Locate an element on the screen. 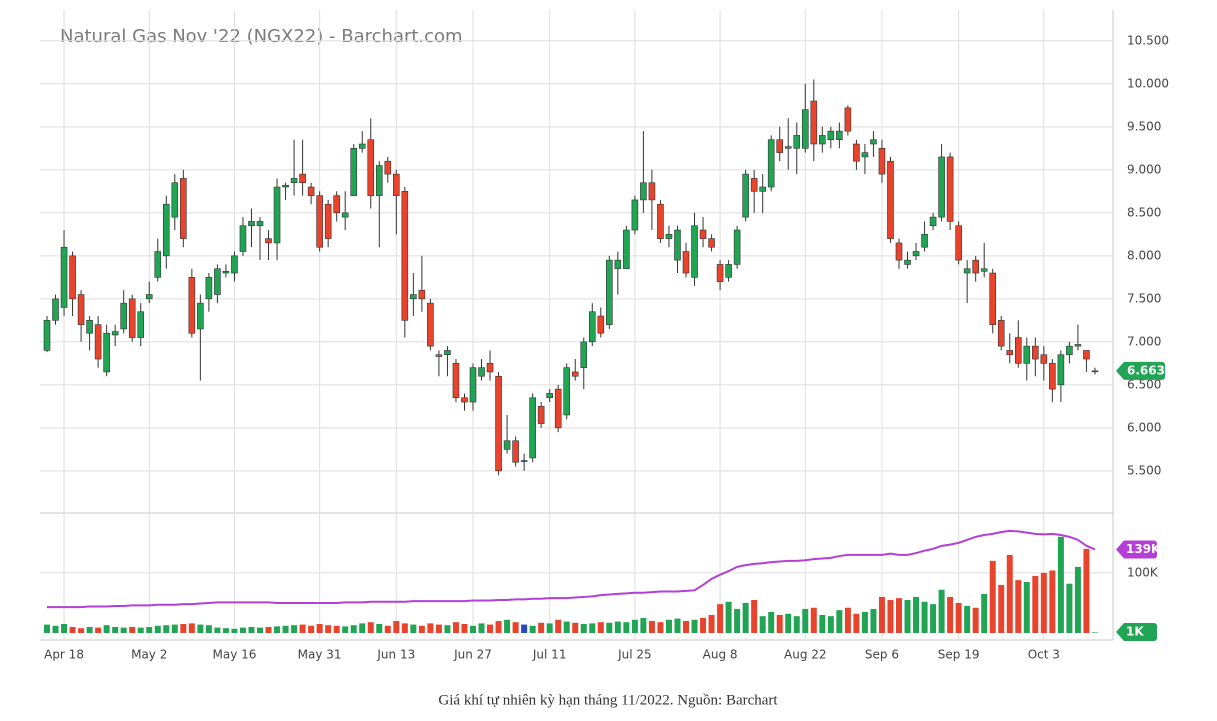  value-tag is located at coordinates (1136, 549).